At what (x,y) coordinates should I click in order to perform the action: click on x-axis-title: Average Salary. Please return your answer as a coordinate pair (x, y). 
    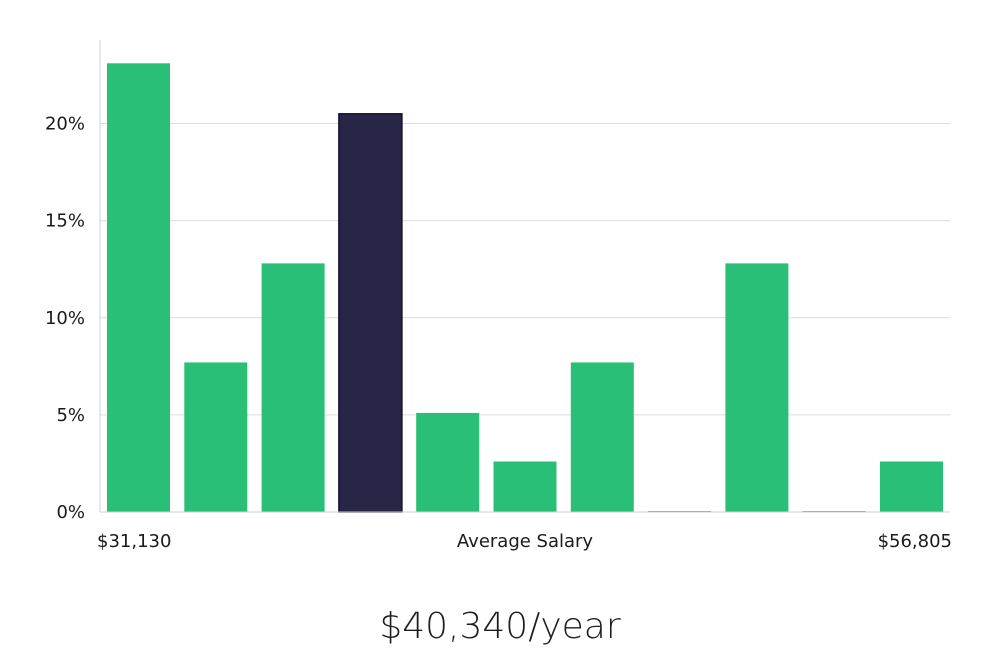
    Looking at the image, I should click on (525, 541).